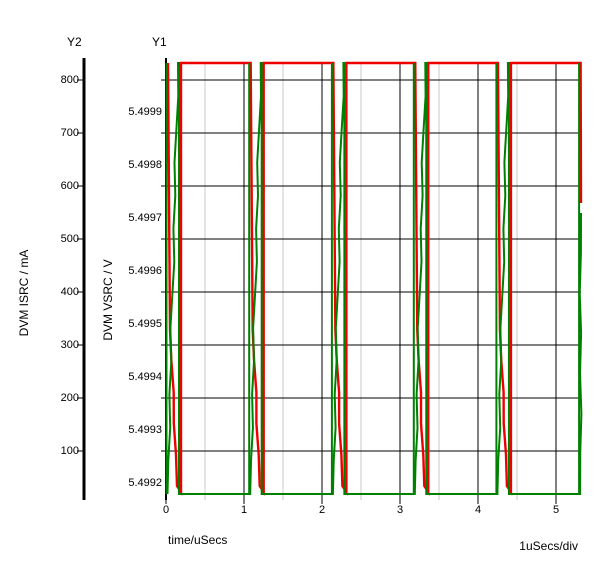  I want to click on x-axis-title: time/uSecs, so click(198, 540).